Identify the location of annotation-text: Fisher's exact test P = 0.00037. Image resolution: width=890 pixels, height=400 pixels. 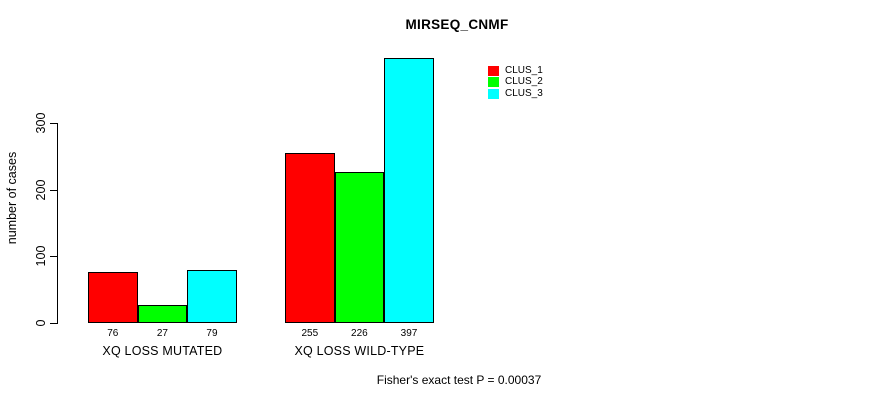
(459, 380).